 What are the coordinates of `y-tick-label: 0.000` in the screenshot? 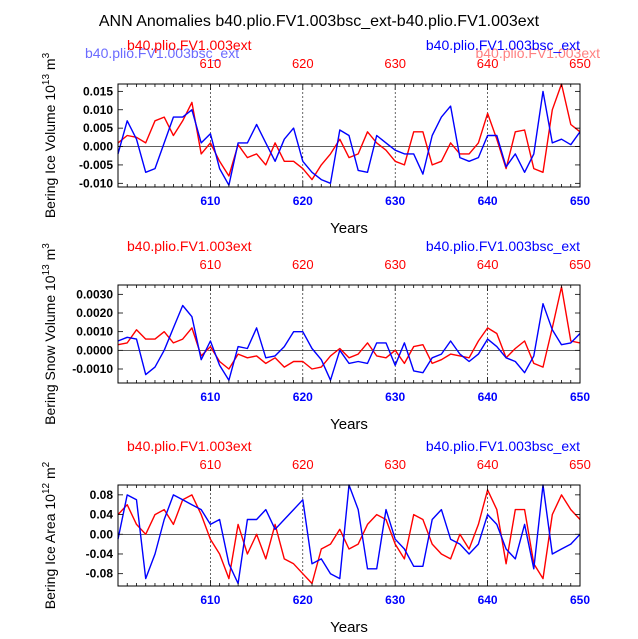 It's located at (98, 147).